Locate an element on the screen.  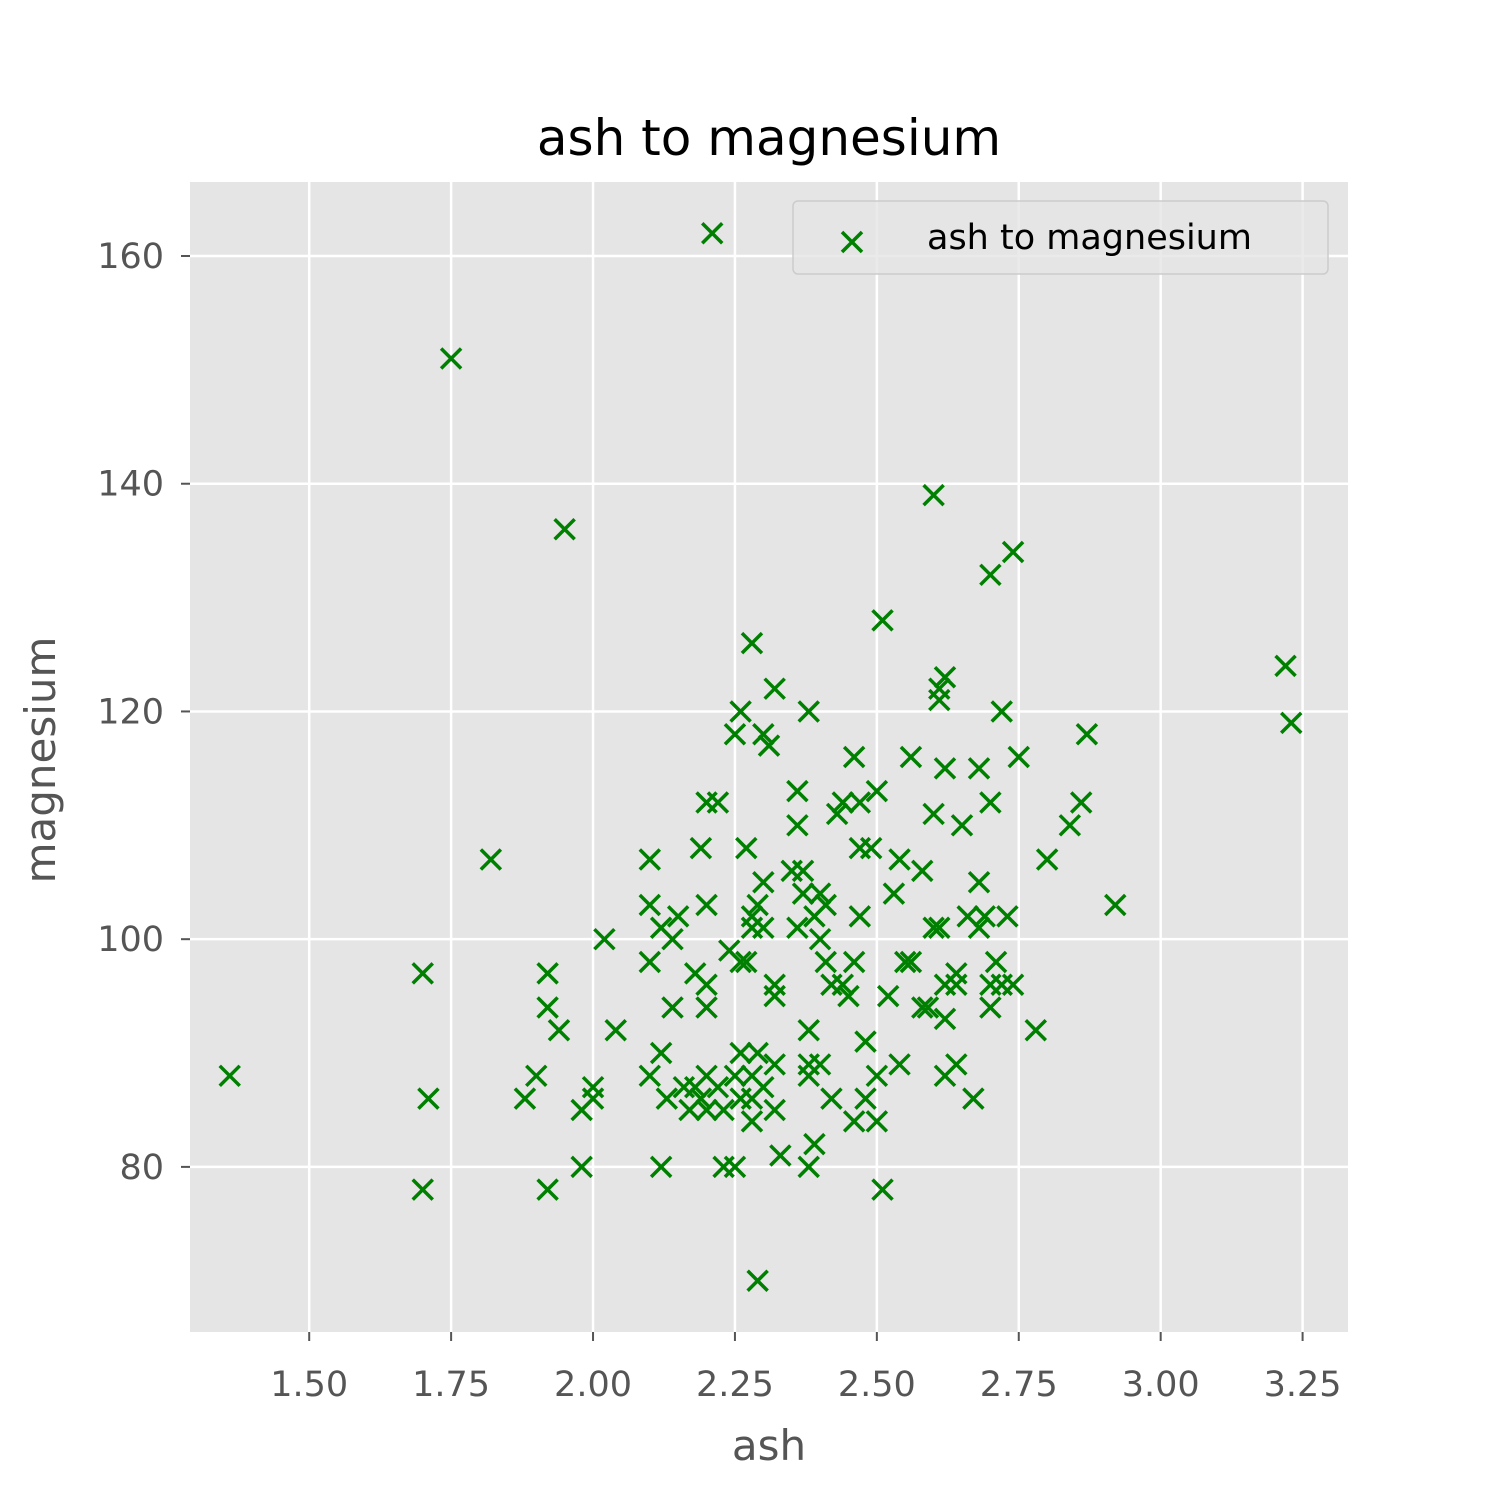
y-tick-label: 80 is located at coordinates (141, 1168).